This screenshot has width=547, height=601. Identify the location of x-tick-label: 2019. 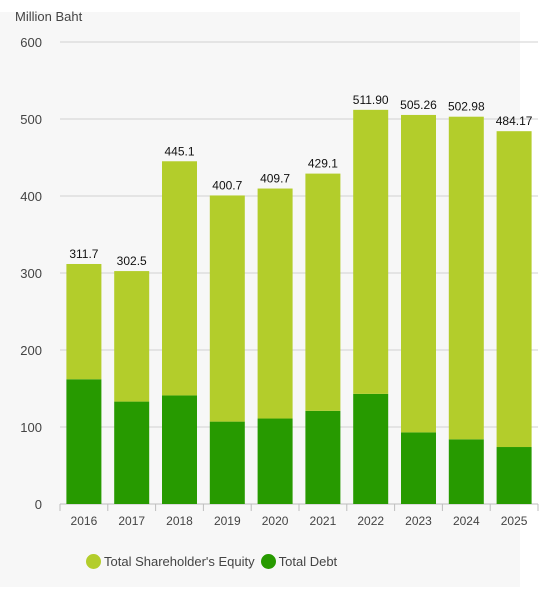
(227, 521).